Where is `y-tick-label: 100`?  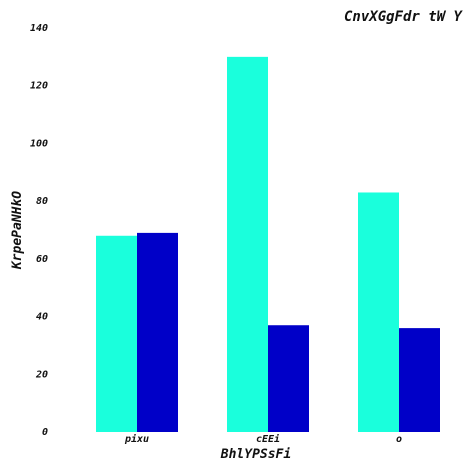
y-tick-label: 100 is located at coordinates (39, 143).